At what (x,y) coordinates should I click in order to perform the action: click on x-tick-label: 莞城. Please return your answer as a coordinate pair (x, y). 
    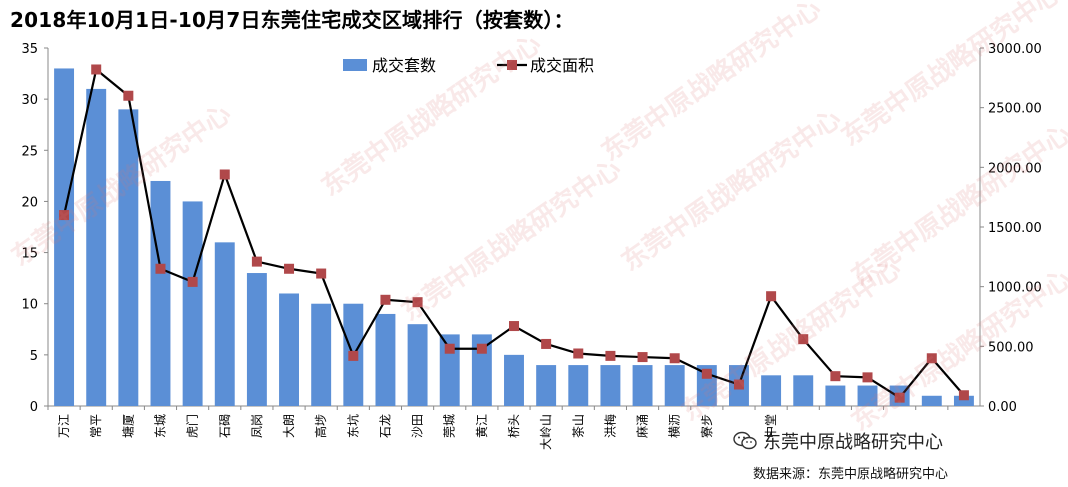
    Looking at the image, I should click on (450, 426).